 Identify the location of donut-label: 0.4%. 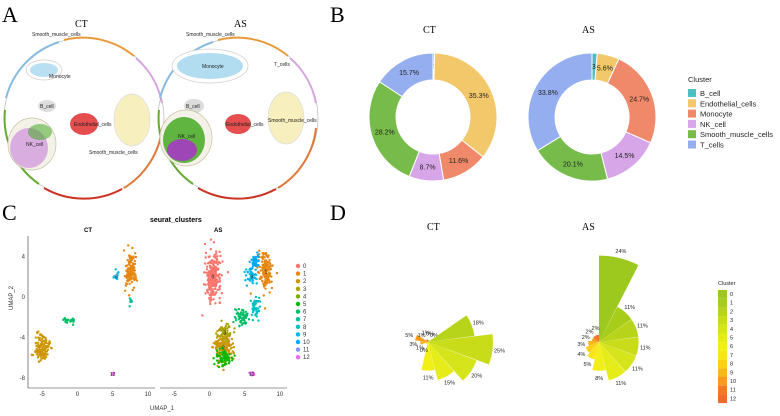
(434, 67).